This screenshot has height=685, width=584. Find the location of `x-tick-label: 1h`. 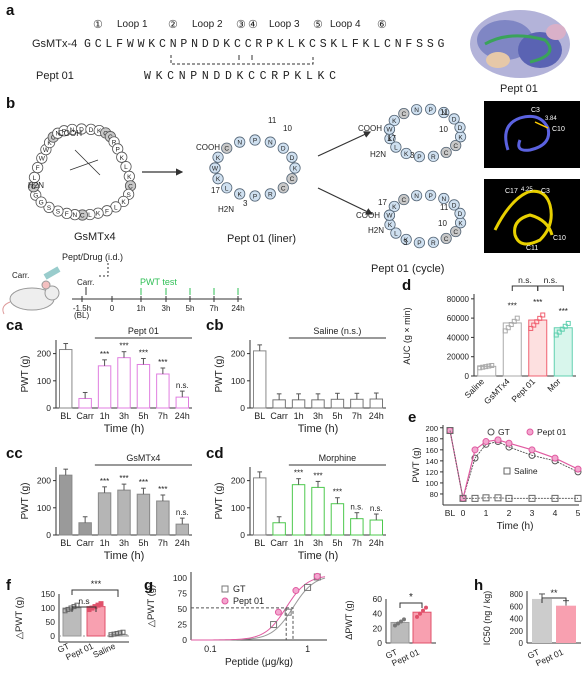

x-tick-label: 1h is located at coordinates (299, 543).